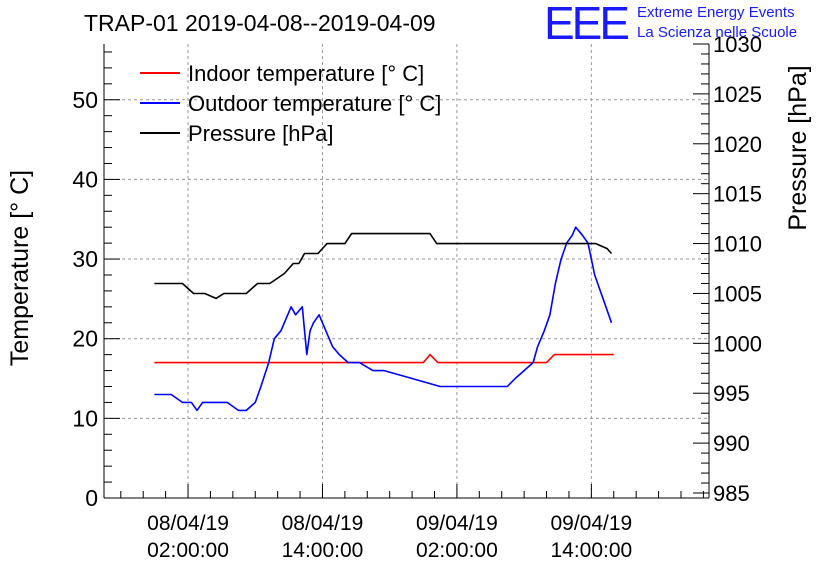  Describe the element at coordinates (261, 133) in the screenshot. I see `legend-label-3: Pressure [hPa]` at that location.